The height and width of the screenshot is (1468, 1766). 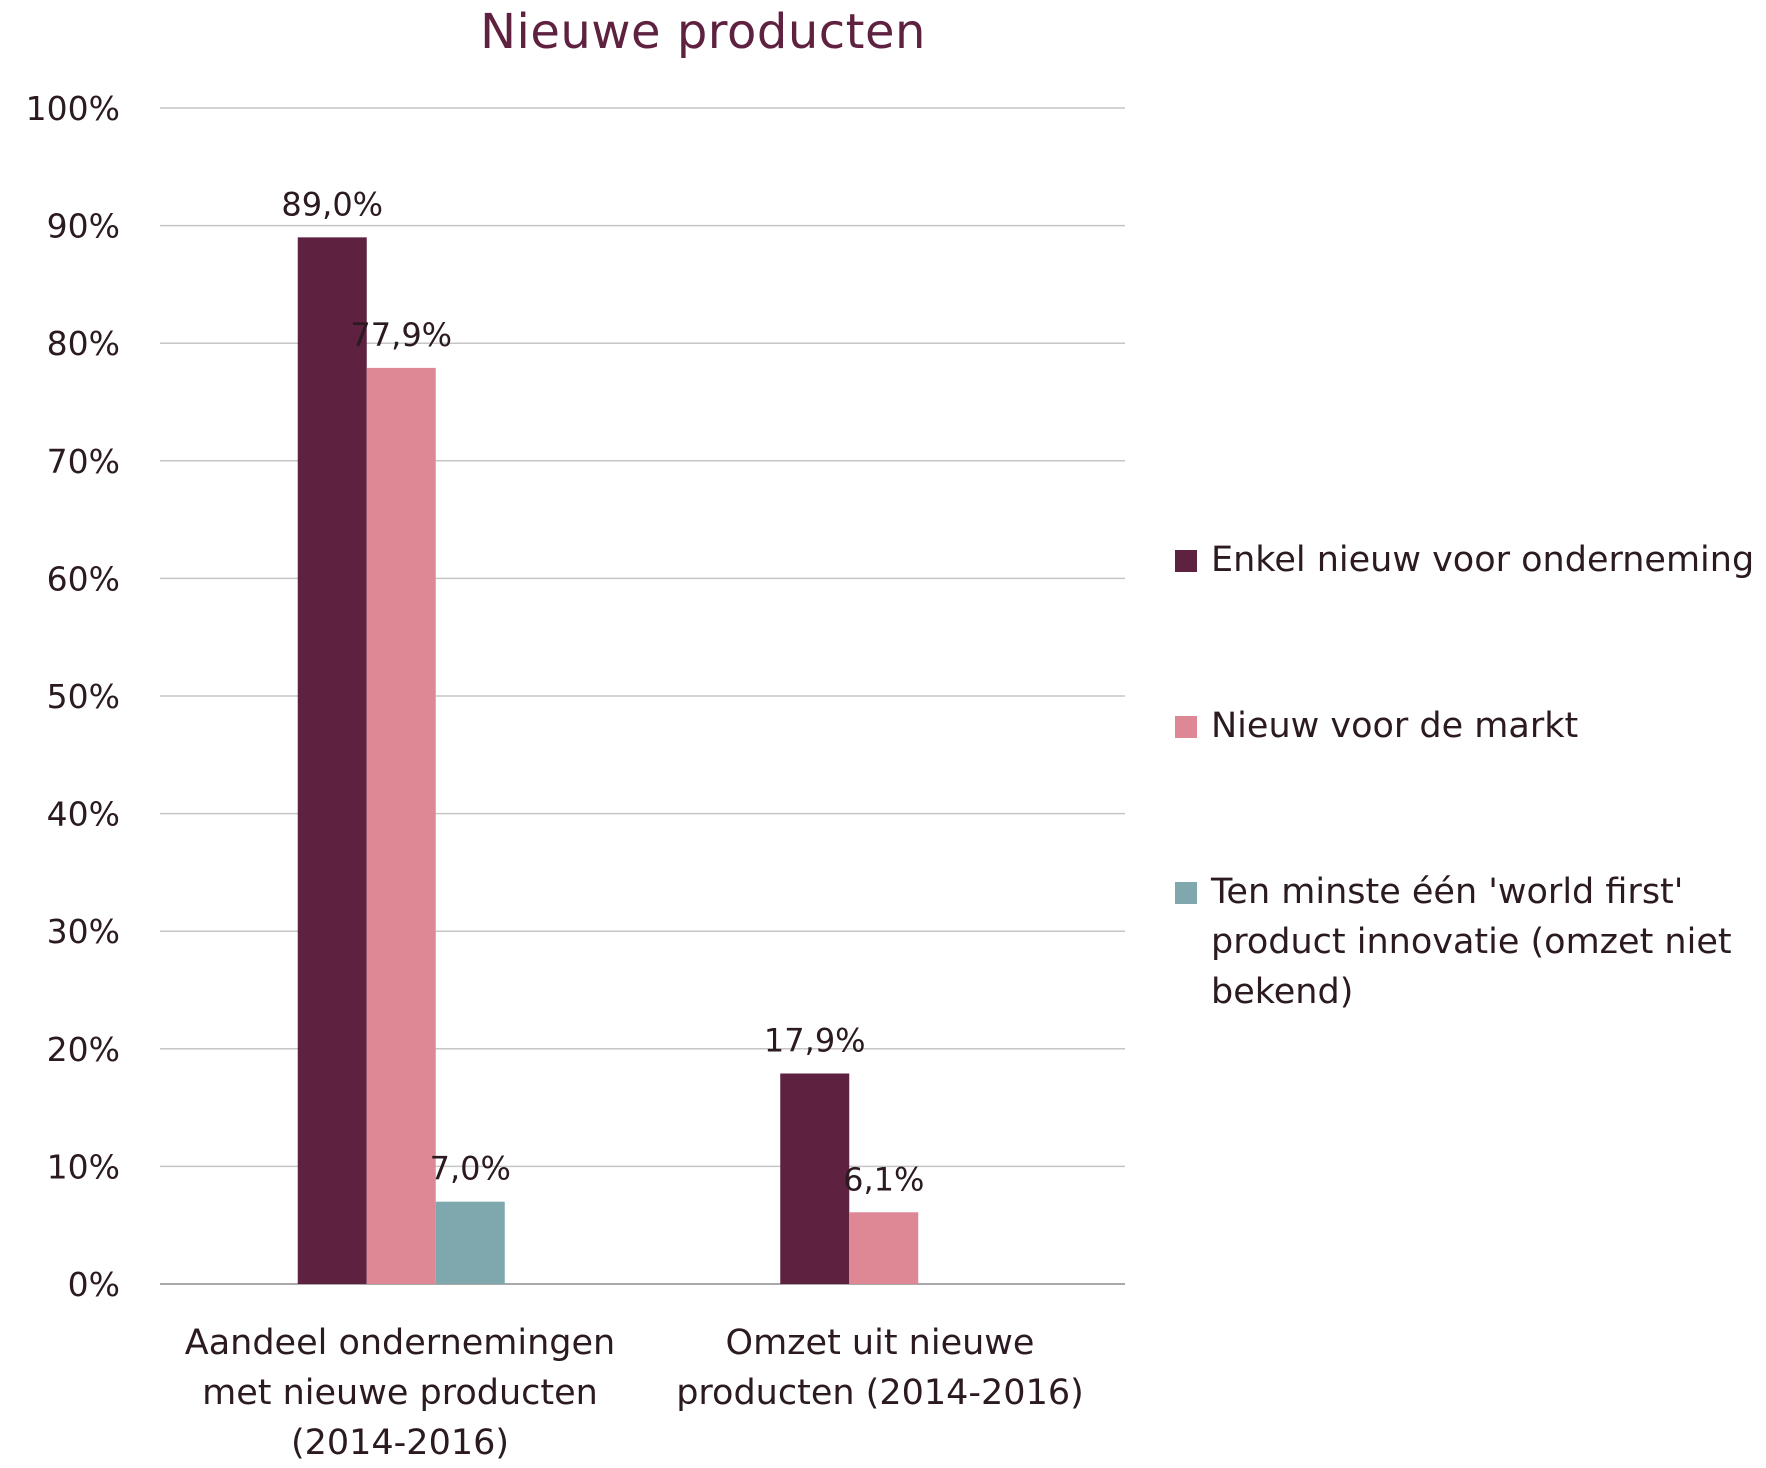 I want to click on legend-label-0: Enkel nieuw voor onderneming, so click(x=1483, y=560).